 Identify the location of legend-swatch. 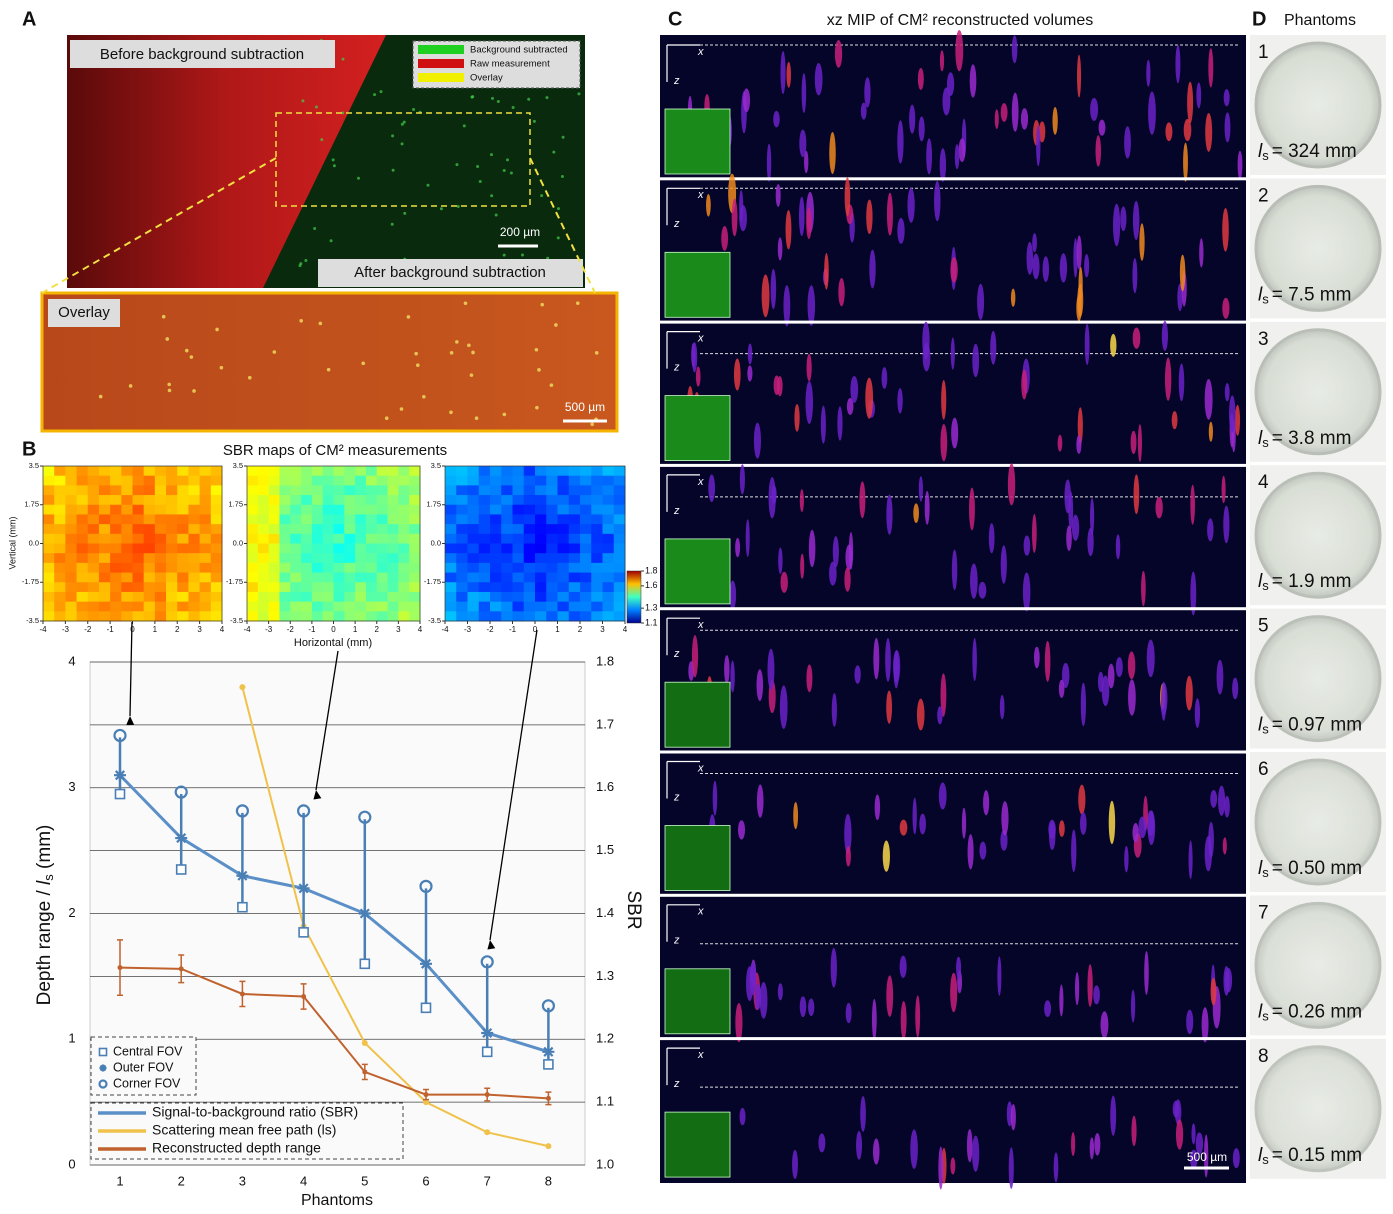
(441, 49).